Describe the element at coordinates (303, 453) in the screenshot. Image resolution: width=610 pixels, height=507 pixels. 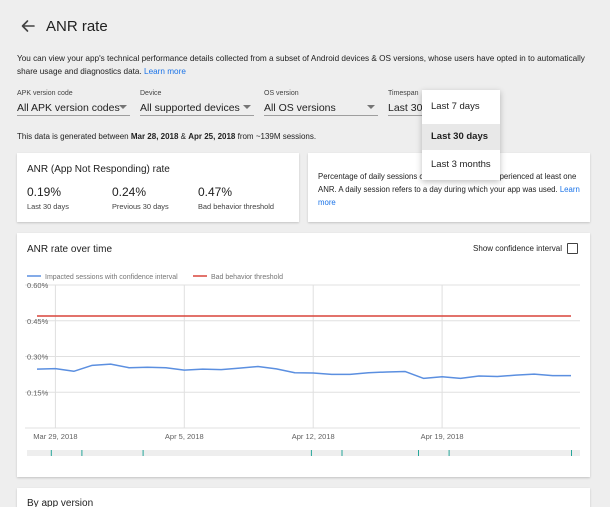
I see `range-bar` at that location.